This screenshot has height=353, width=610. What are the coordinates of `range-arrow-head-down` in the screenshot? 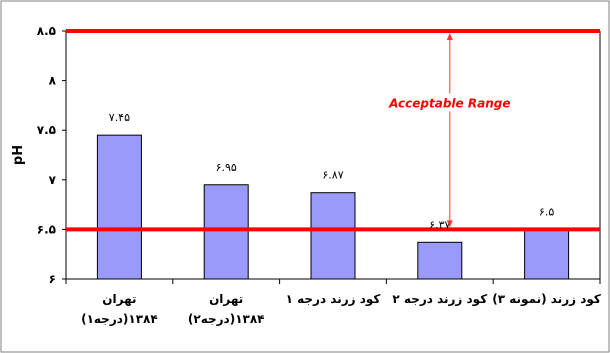 It's located at (449, 224).